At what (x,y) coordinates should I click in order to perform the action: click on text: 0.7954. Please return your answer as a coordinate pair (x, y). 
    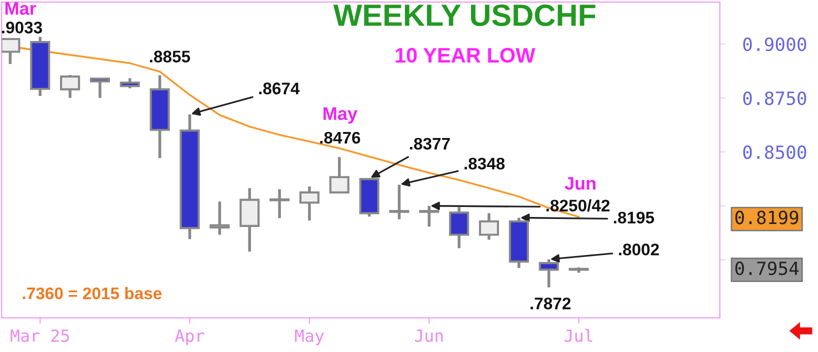
    Looking at the image, I should click on (767, 268).